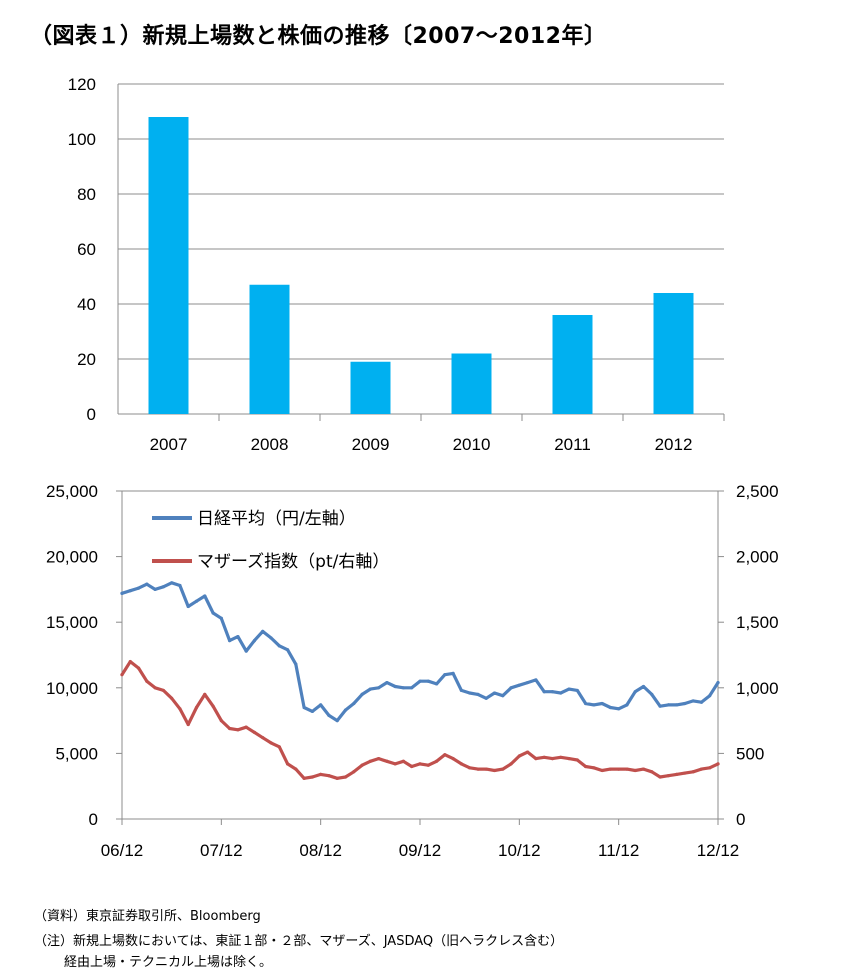  Describe the element at coordinates (86, 359) in the screenshot. I see `bar-y-tick-label: 20` at that location.